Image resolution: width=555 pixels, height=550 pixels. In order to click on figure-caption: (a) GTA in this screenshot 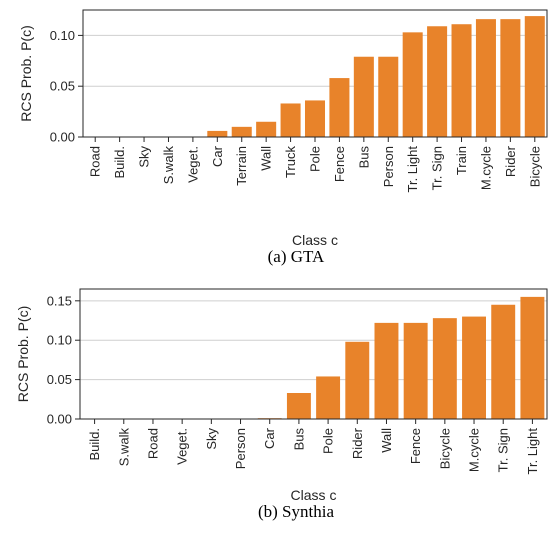, I will do `click(296, 256)`.